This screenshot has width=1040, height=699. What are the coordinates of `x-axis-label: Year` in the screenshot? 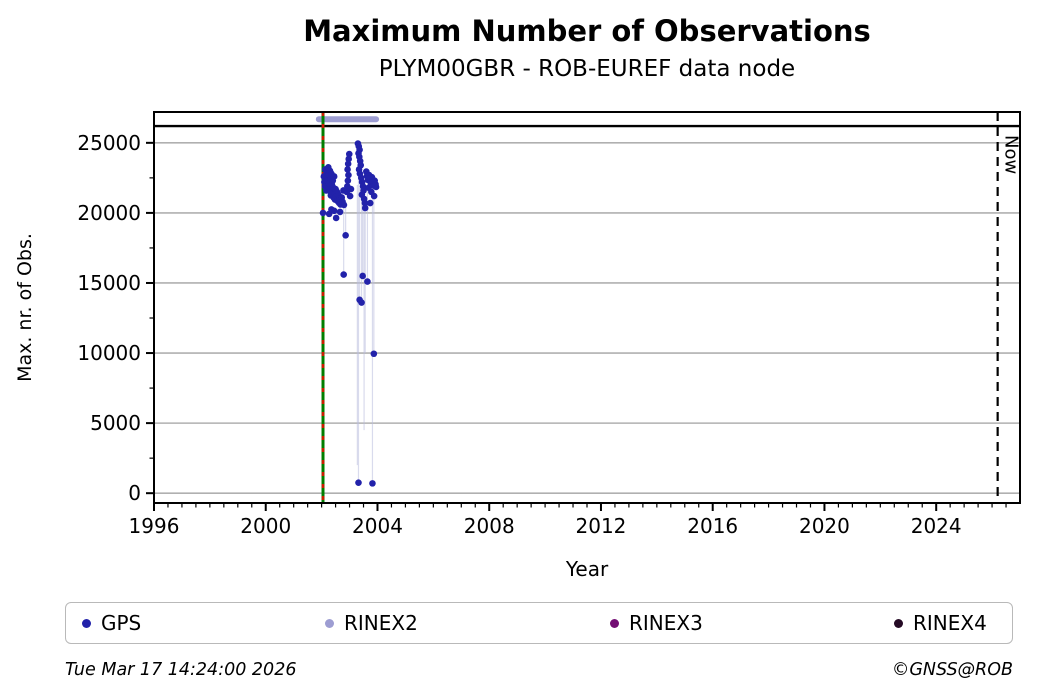 It's located at (587, 568).